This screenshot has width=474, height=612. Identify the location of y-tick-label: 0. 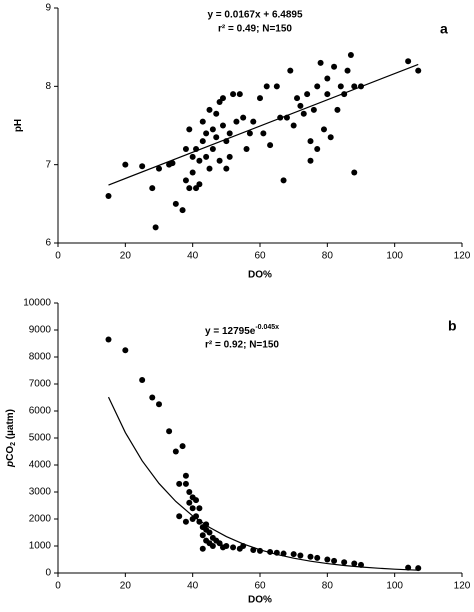
(48, 573).